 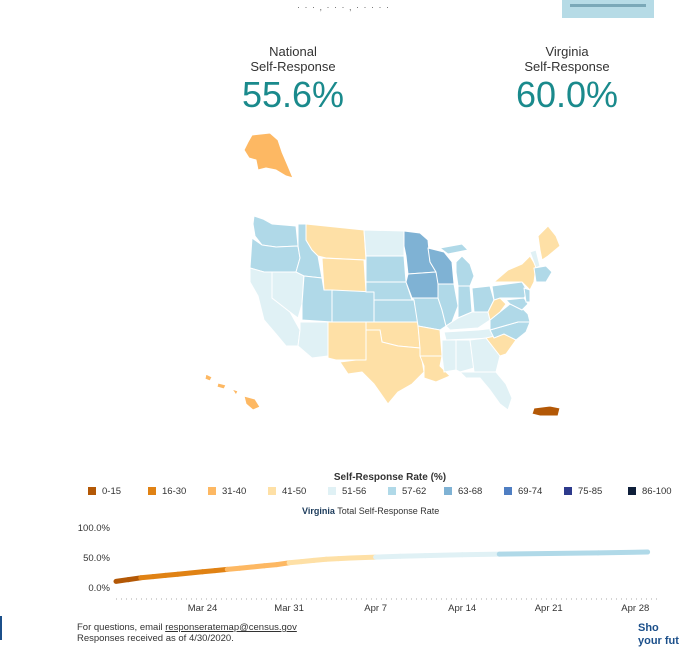 I want to click on state-michigan, so click(x=457, y=265).